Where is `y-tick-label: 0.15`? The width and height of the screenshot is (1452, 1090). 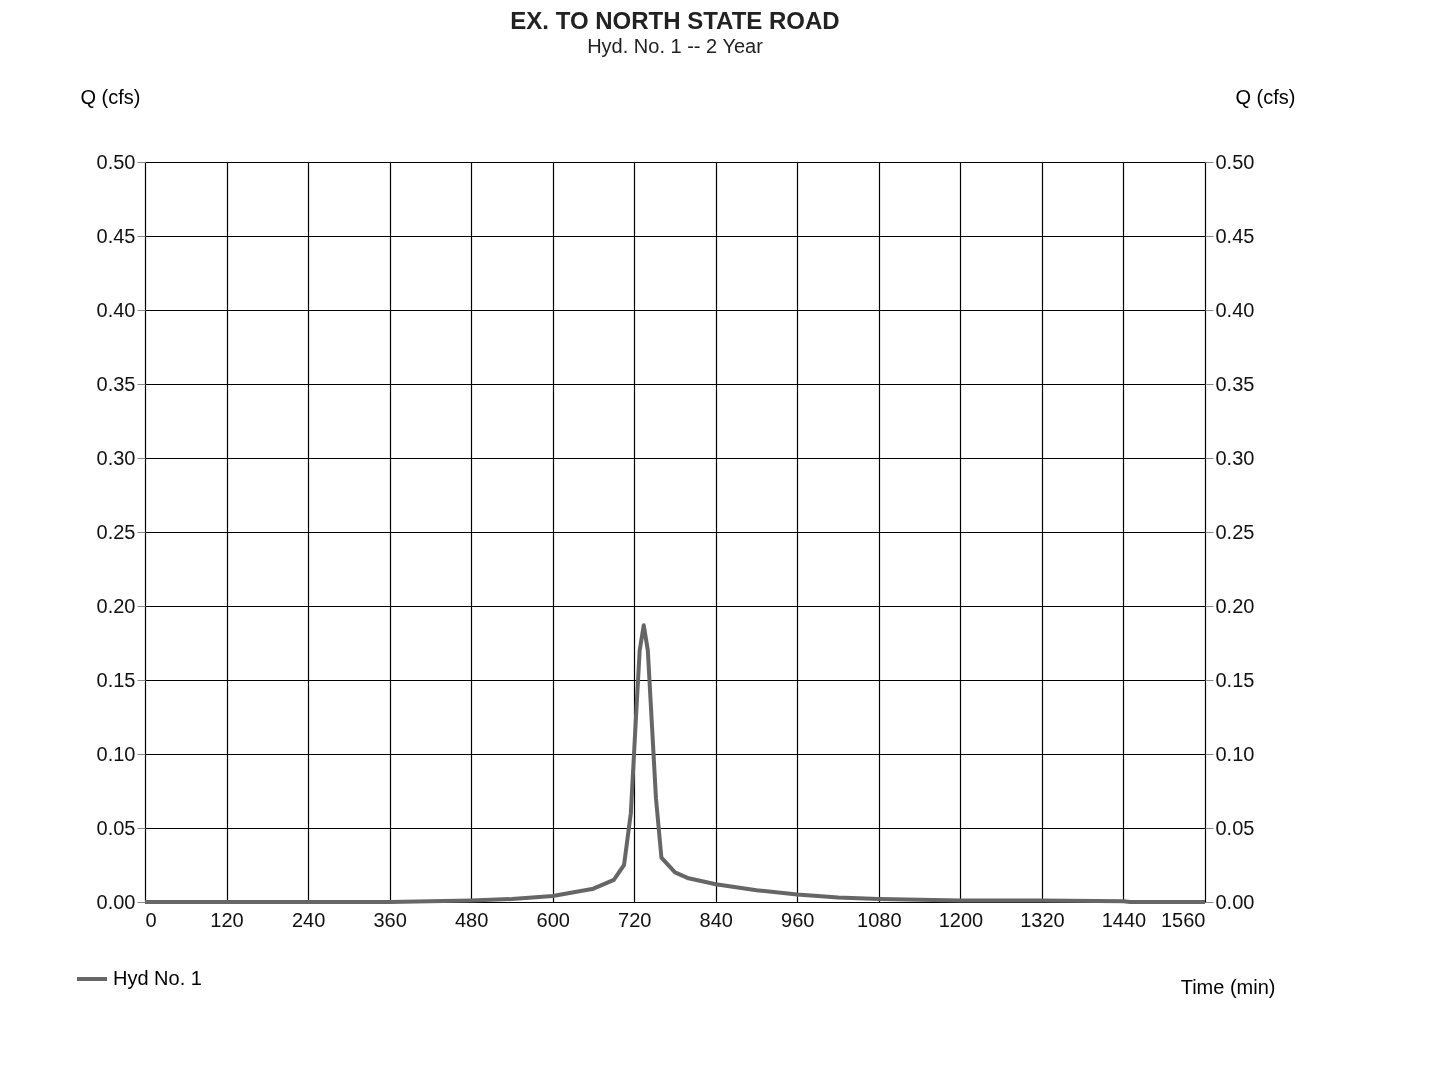
y-tick-label: 0.15 is located at coordinates (116, 679).